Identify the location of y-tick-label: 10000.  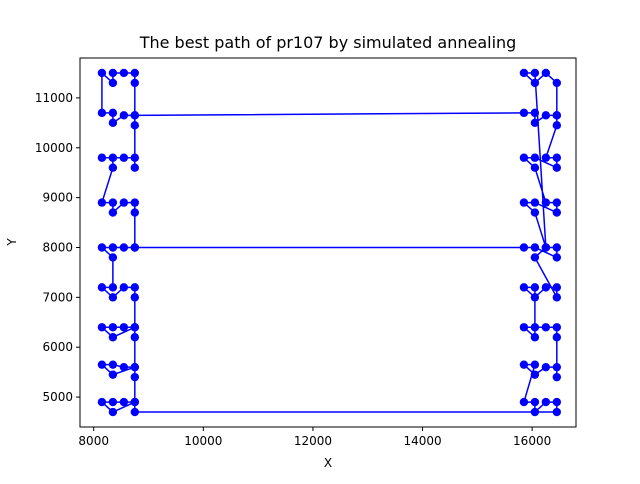
(54, 148).